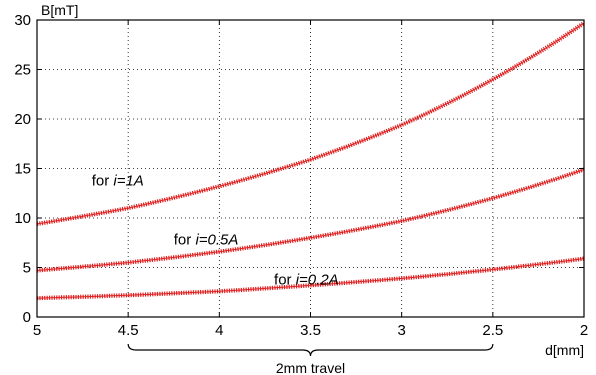  Describe the element at coordinates (584, 330) in the screenshot. I see `x-tick-label: 2` at that location.